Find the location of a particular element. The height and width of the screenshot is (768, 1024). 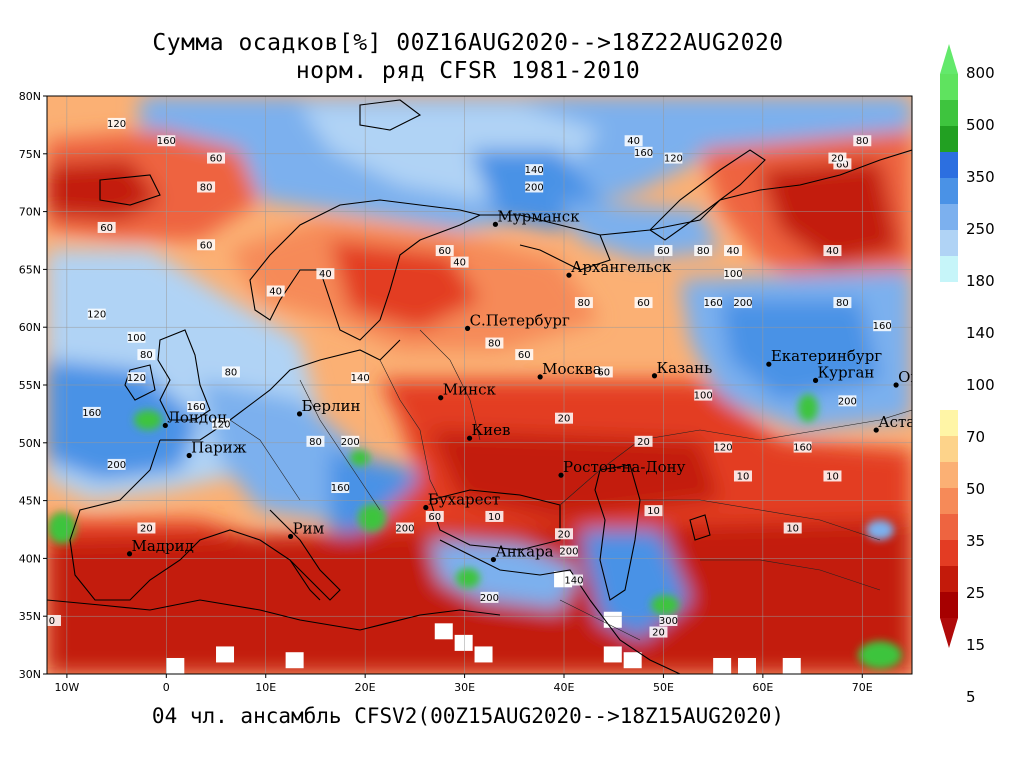

legend-label: 250 is located at coordinates (980, 229).